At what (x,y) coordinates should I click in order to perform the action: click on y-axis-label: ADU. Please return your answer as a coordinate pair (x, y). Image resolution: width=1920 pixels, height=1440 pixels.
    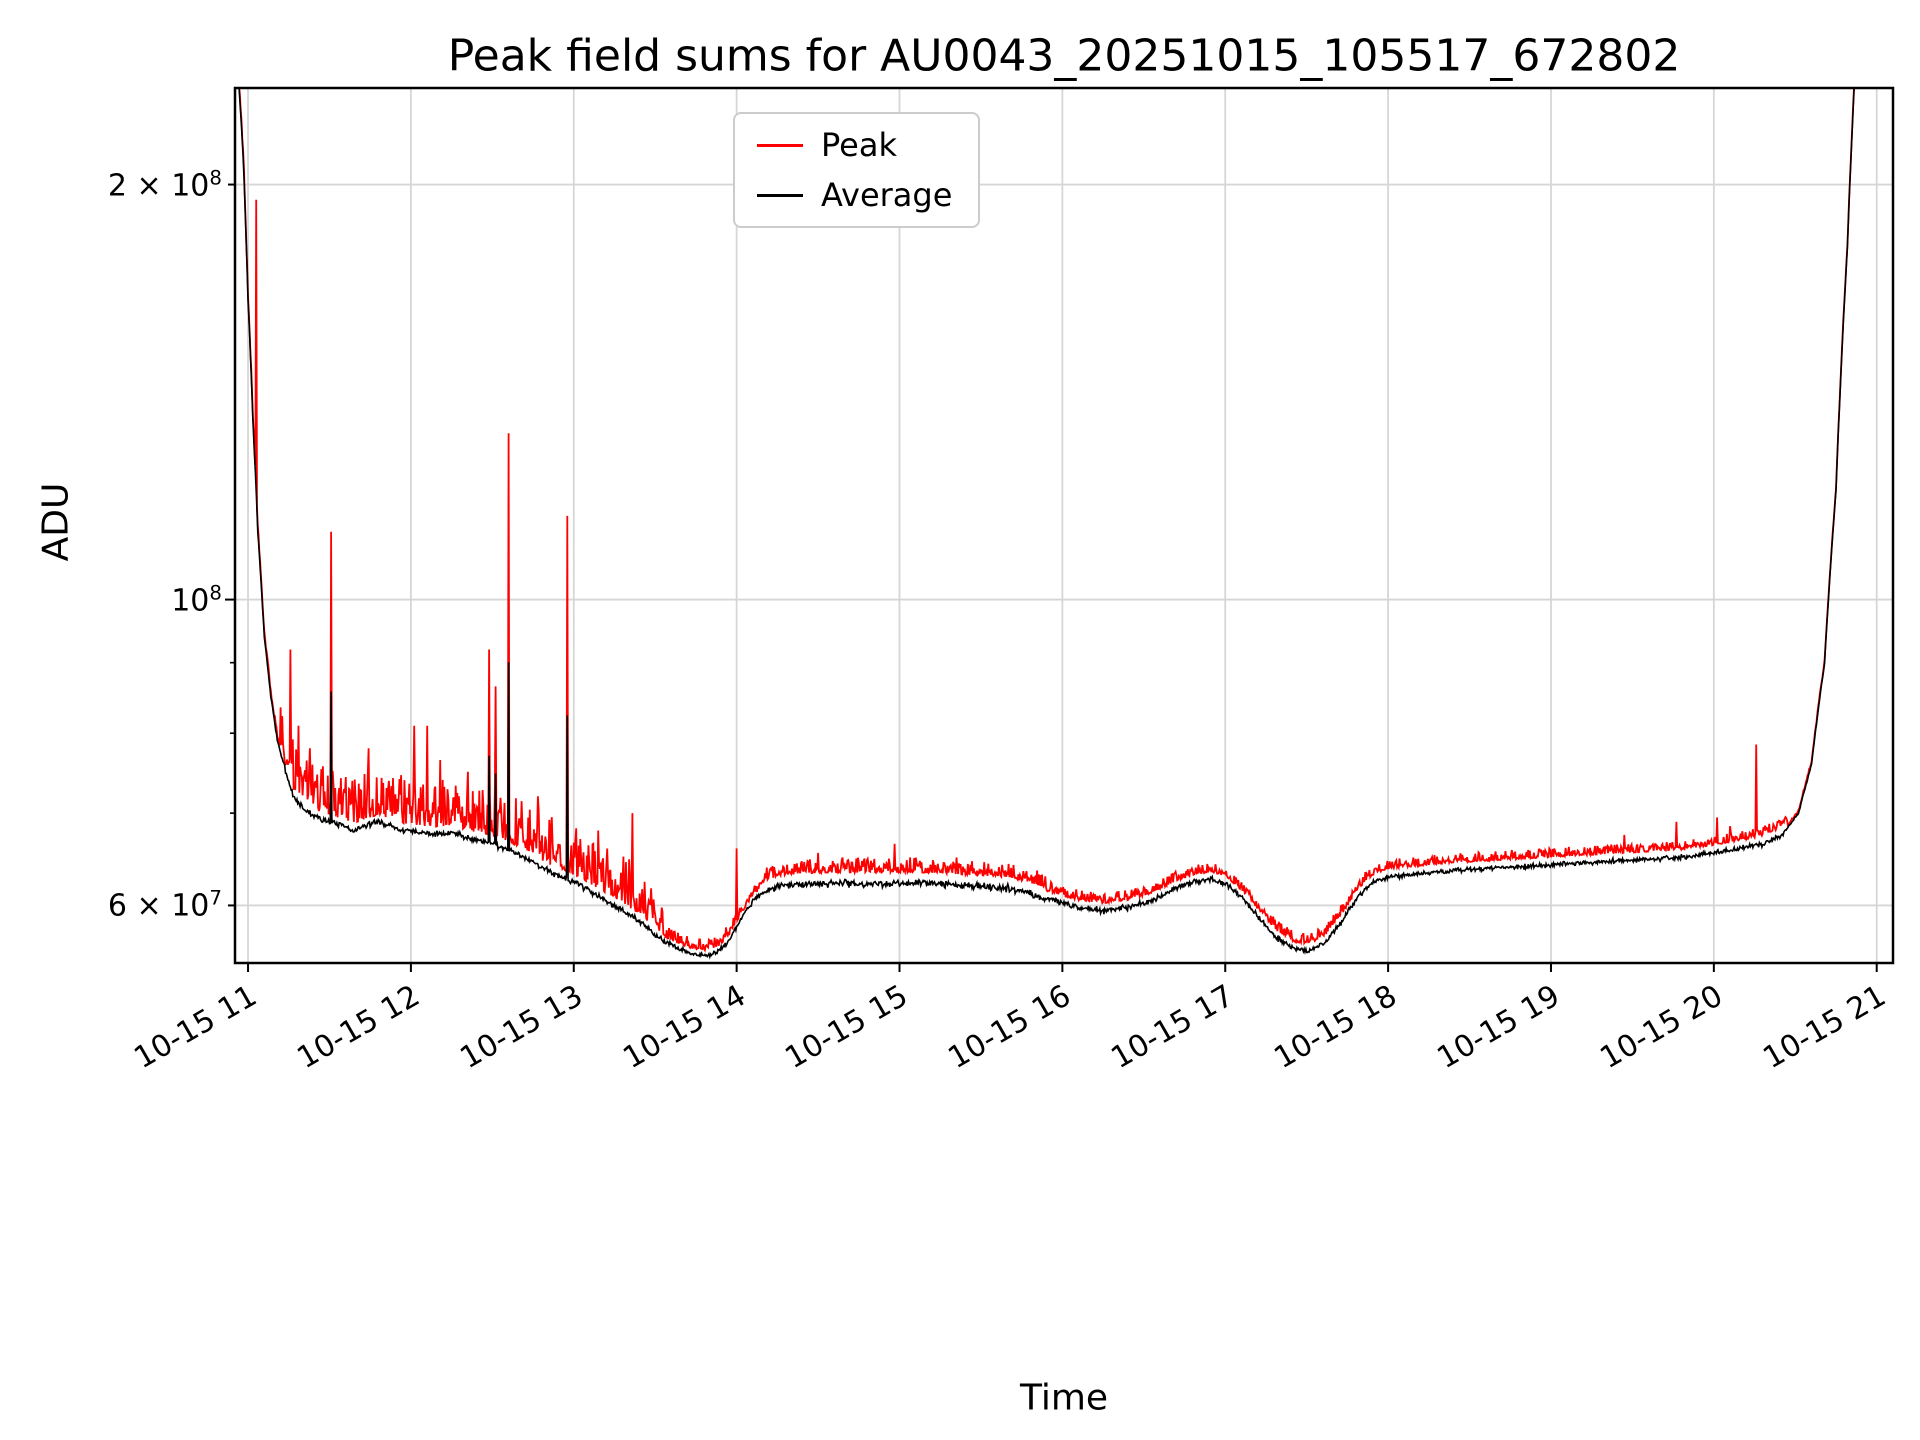
    Looking at the image, I should click on (56, 522).